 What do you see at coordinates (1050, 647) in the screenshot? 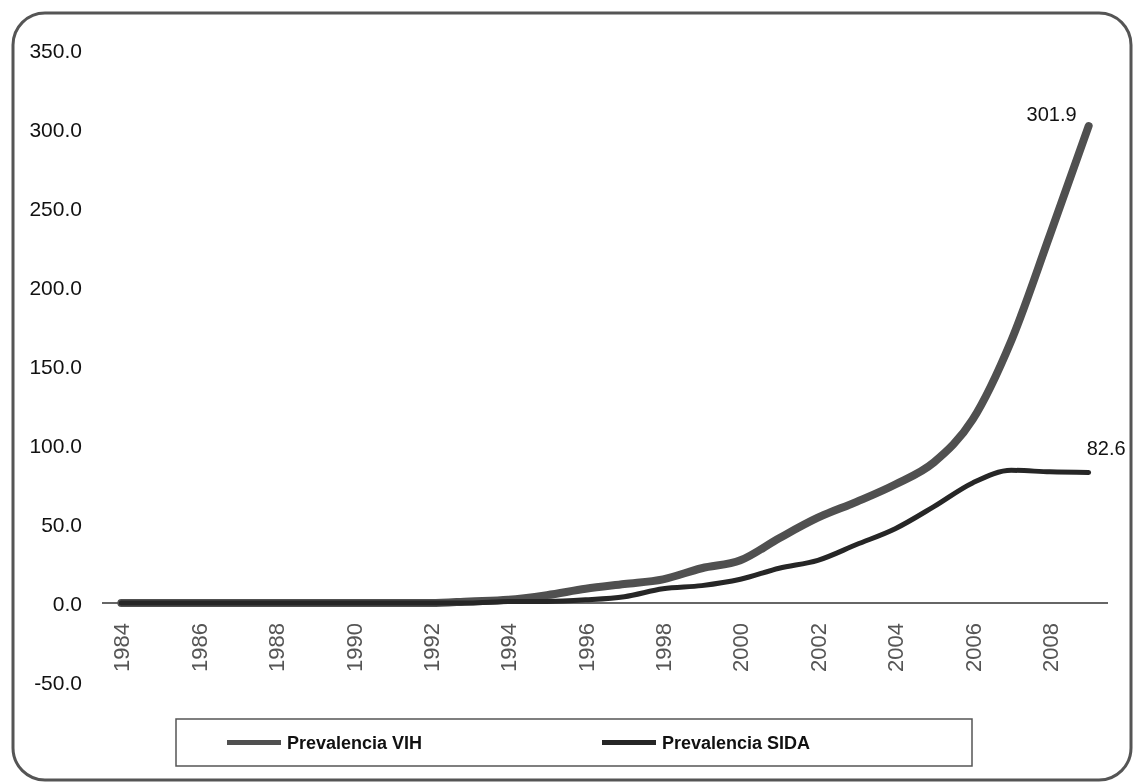
I see `x-tick-label: 2008` at bounding box center [1050, 647].